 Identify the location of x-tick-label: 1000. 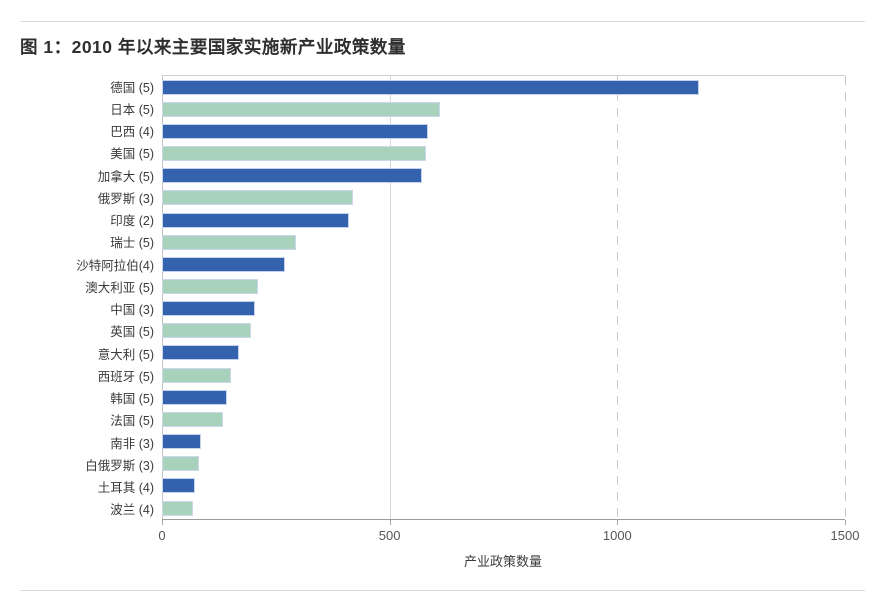
(617, 535).